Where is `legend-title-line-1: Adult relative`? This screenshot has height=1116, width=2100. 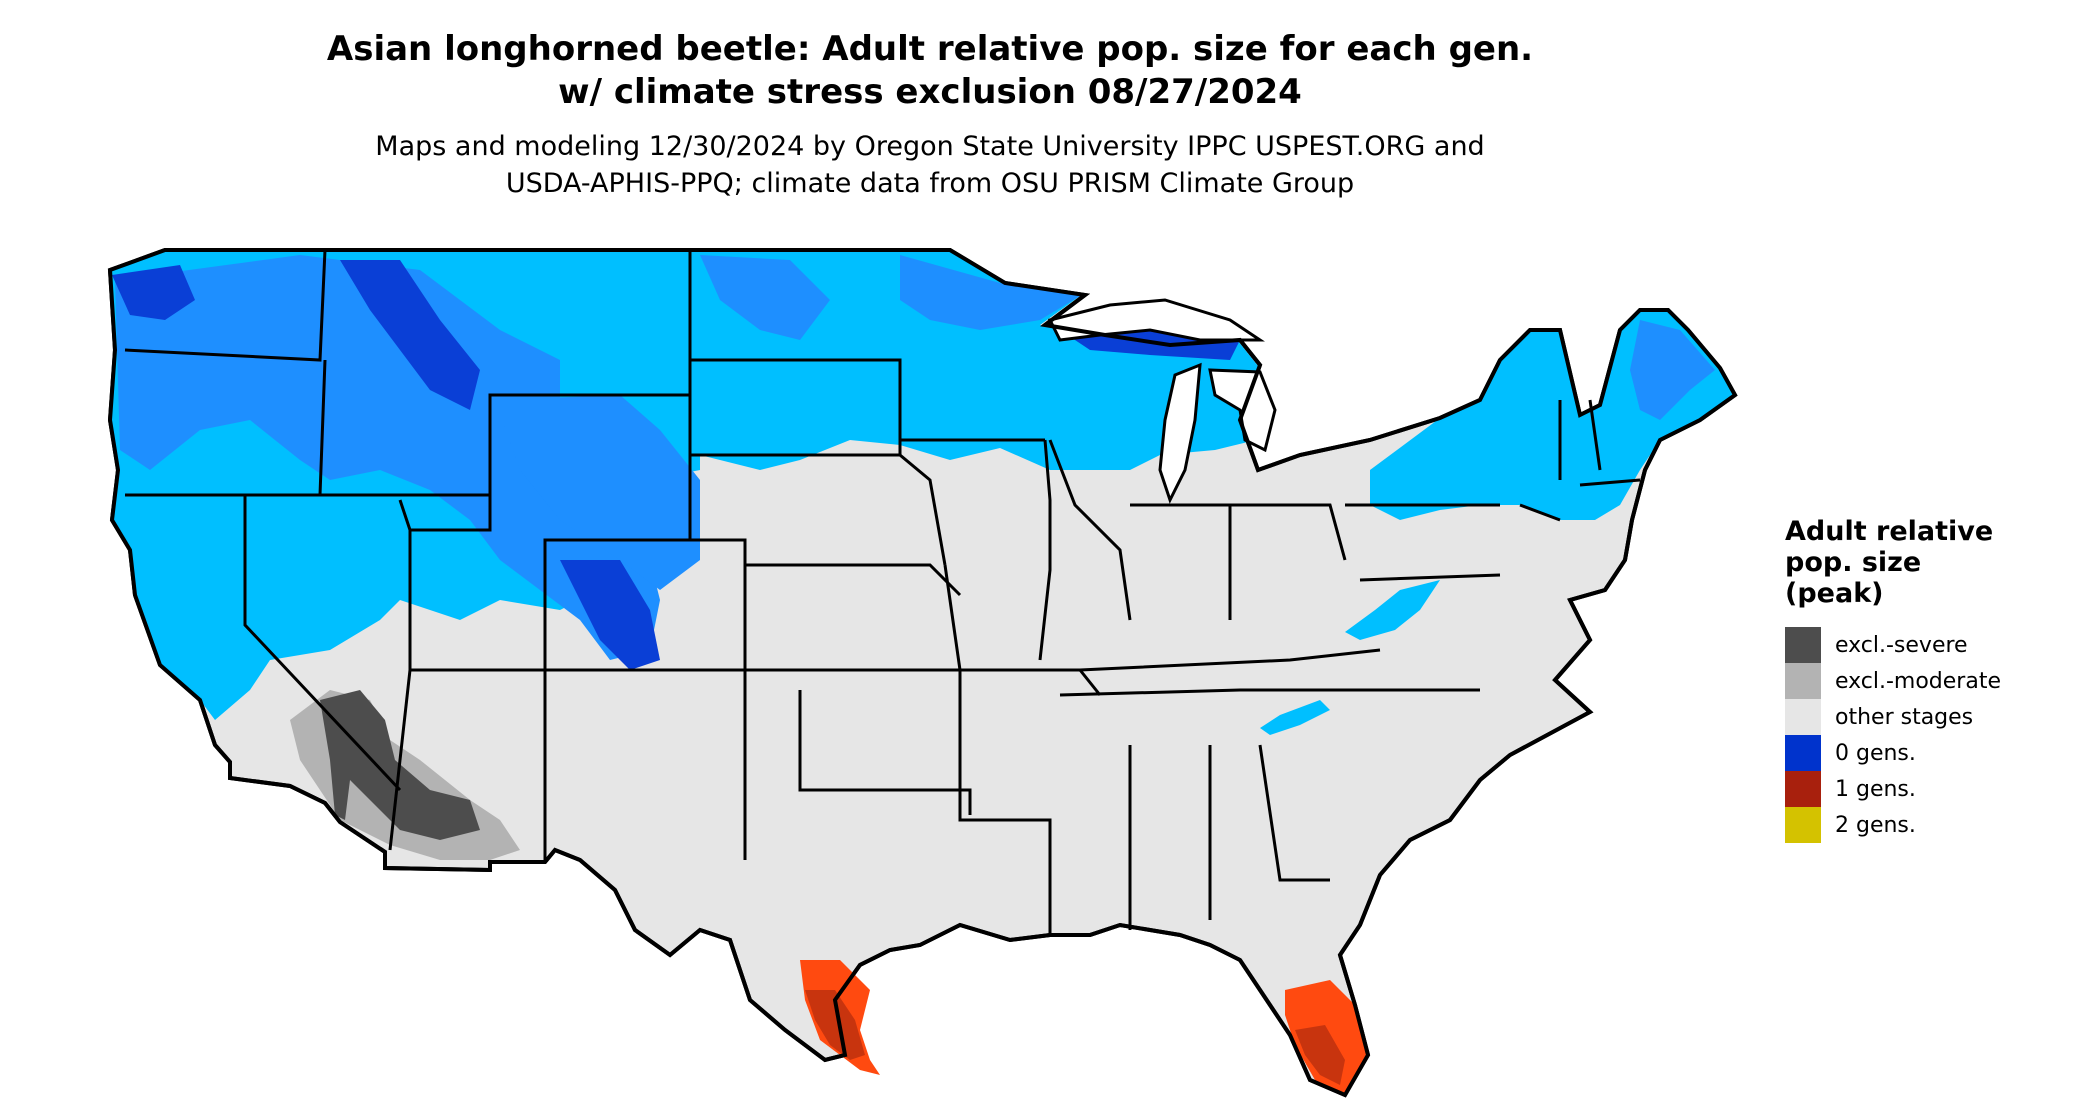
legend-title-line-1: Adult relative is located at coordinates (1889, 531).